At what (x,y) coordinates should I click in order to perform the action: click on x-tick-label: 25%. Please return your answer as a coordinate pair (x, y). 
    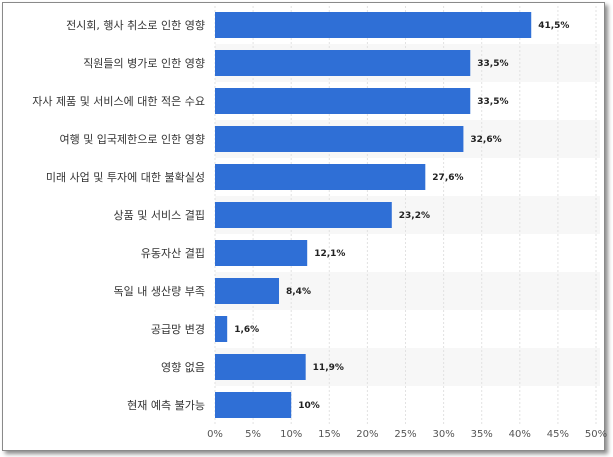
    Looking at the image, I should click on (405, 434).